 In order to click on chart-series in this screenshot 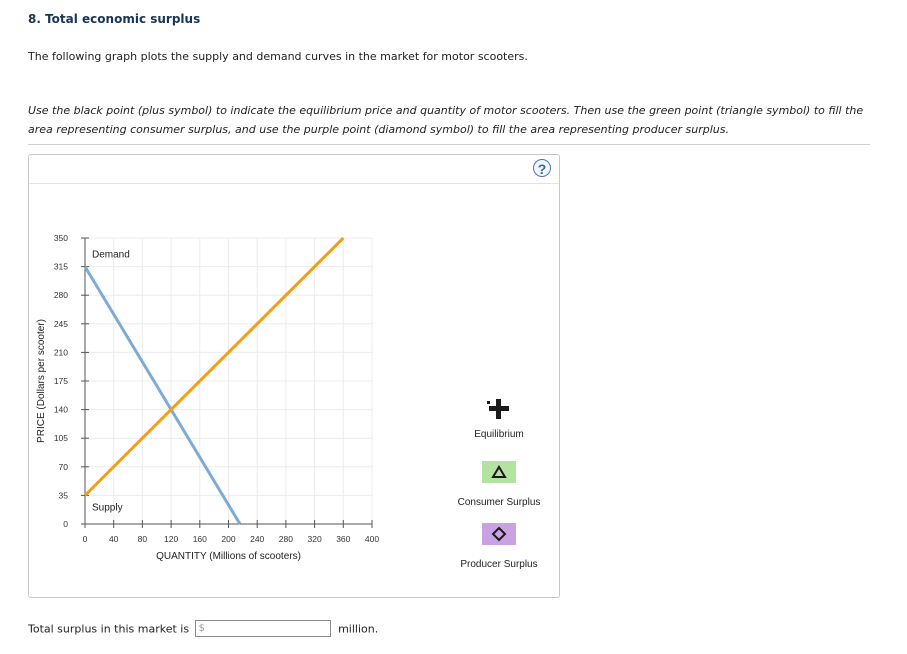, I will do `click(214, 380)`.